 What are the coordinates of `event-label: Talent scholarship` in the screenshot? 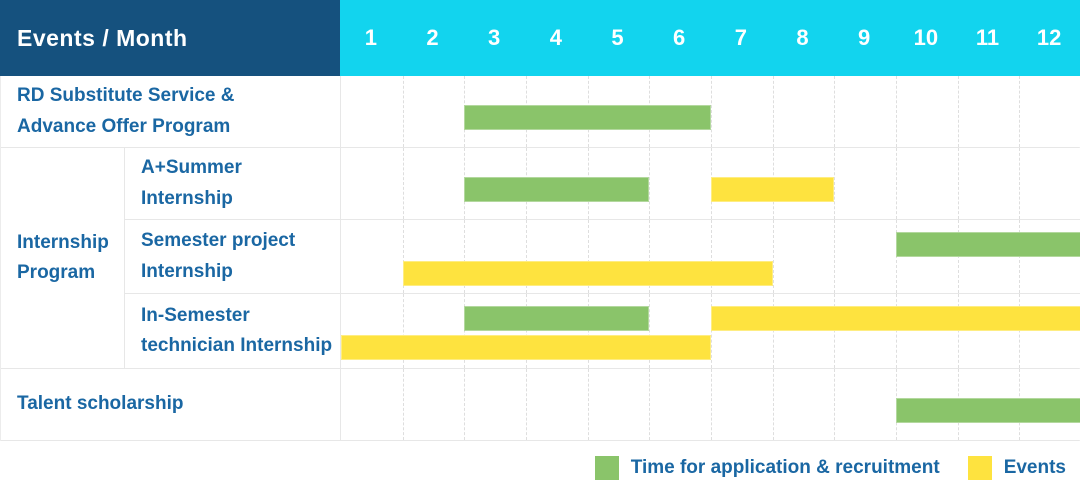 It's located at (171, 404).